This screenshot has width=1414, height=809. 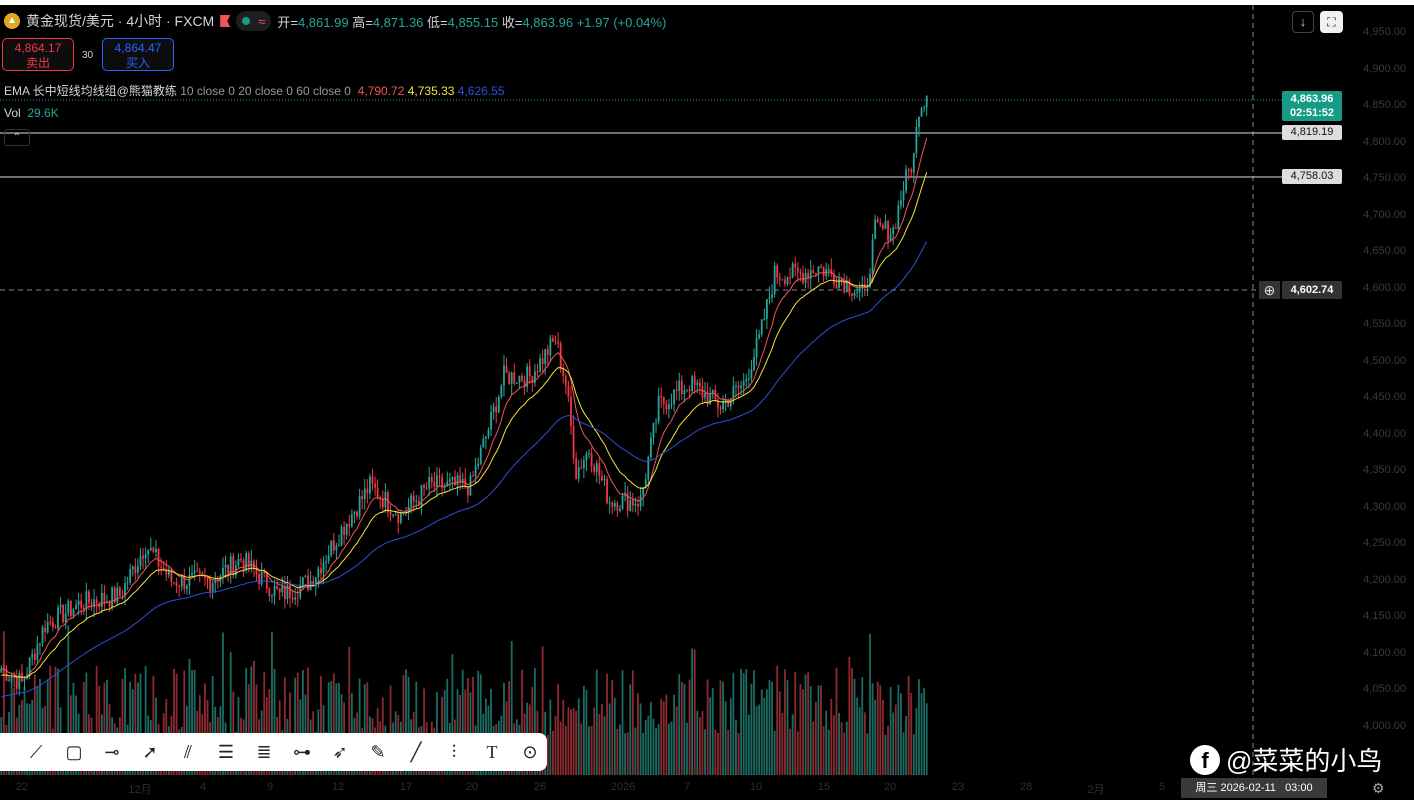 What do you see at coordinates (416, 751) in the screenshot?
I see `ray-tool-icon: ╱` at bounding box center [416, 751].